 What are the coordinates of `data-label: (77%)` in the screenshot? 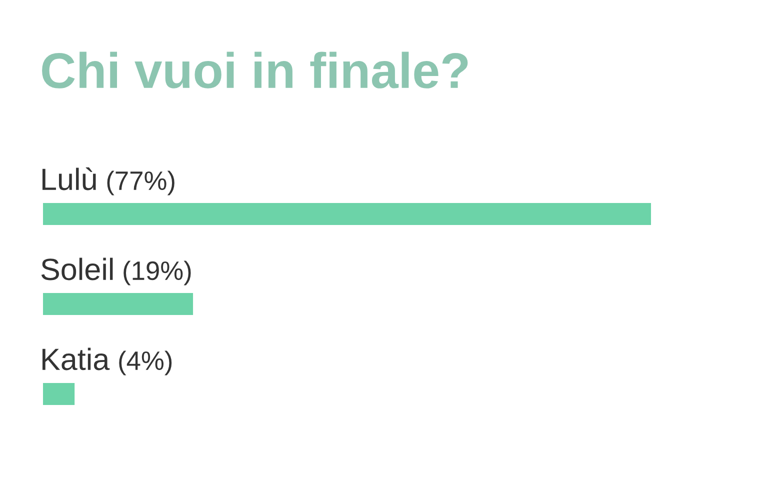 It's located at (140, 183).